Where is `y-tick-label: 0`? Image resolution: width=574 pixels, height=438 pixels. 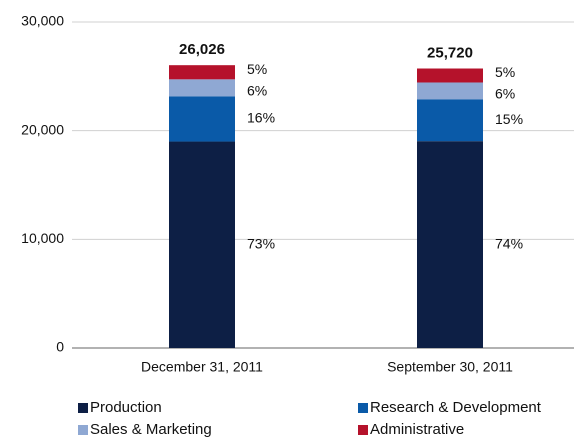
y-tick-label: 0 is located at coordinates (60, 347).